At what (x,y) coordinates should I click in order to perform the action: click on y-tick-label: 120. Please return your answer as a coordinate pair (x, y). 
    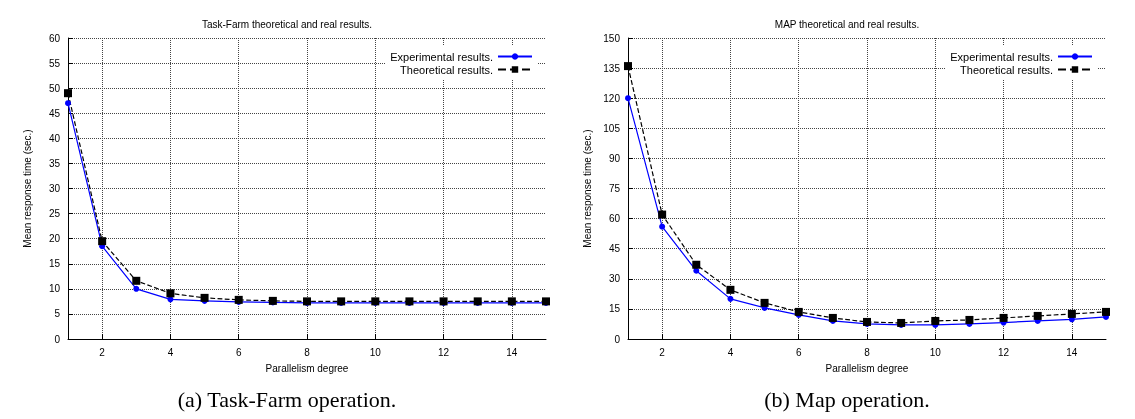
    Looking at the image, I should click on (612, 98).